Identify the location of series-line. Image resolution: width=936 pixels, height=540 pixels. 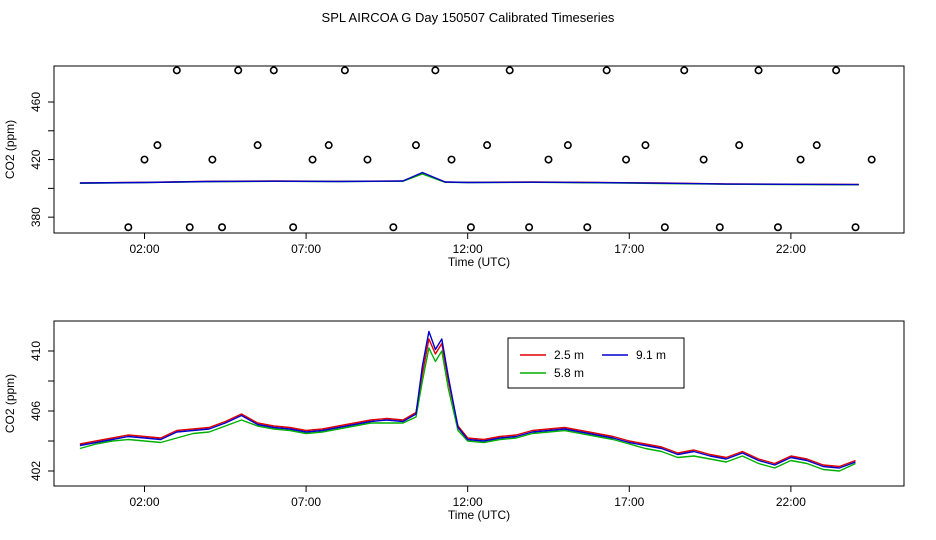
(469, 178).